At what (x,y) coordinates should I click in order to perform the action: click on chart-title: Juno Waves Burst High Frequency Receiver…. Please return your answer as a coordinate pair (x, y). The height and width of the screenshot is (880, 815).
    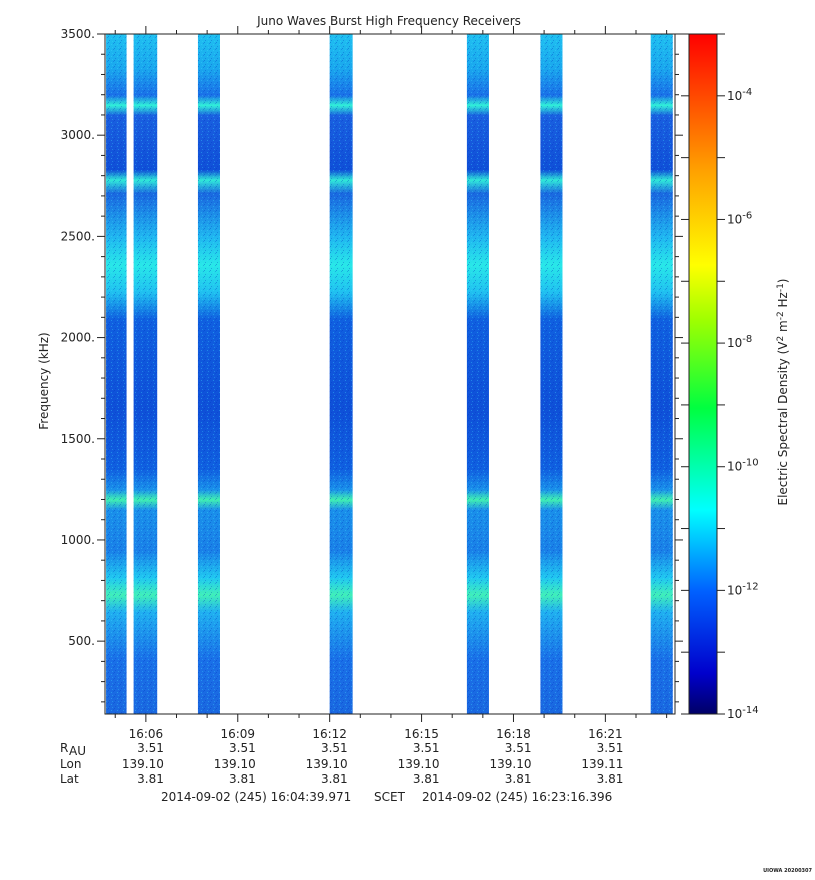
    Looking at the image, I should click on (388, 21).